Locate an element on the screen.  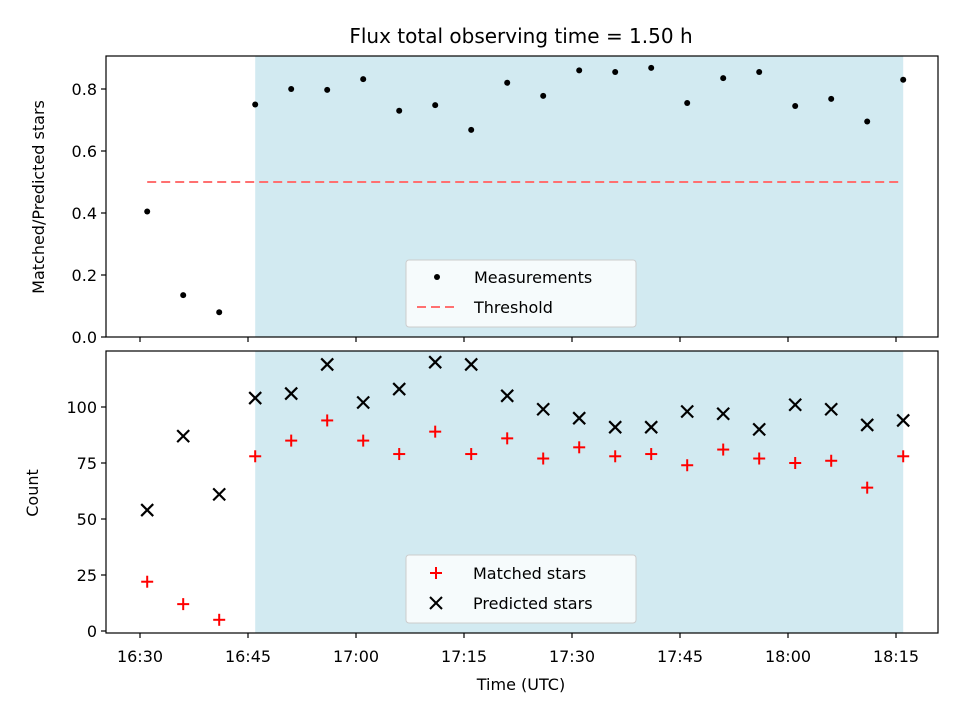
legend-measurements-label: Measurements is located at coordinates (533, 277).